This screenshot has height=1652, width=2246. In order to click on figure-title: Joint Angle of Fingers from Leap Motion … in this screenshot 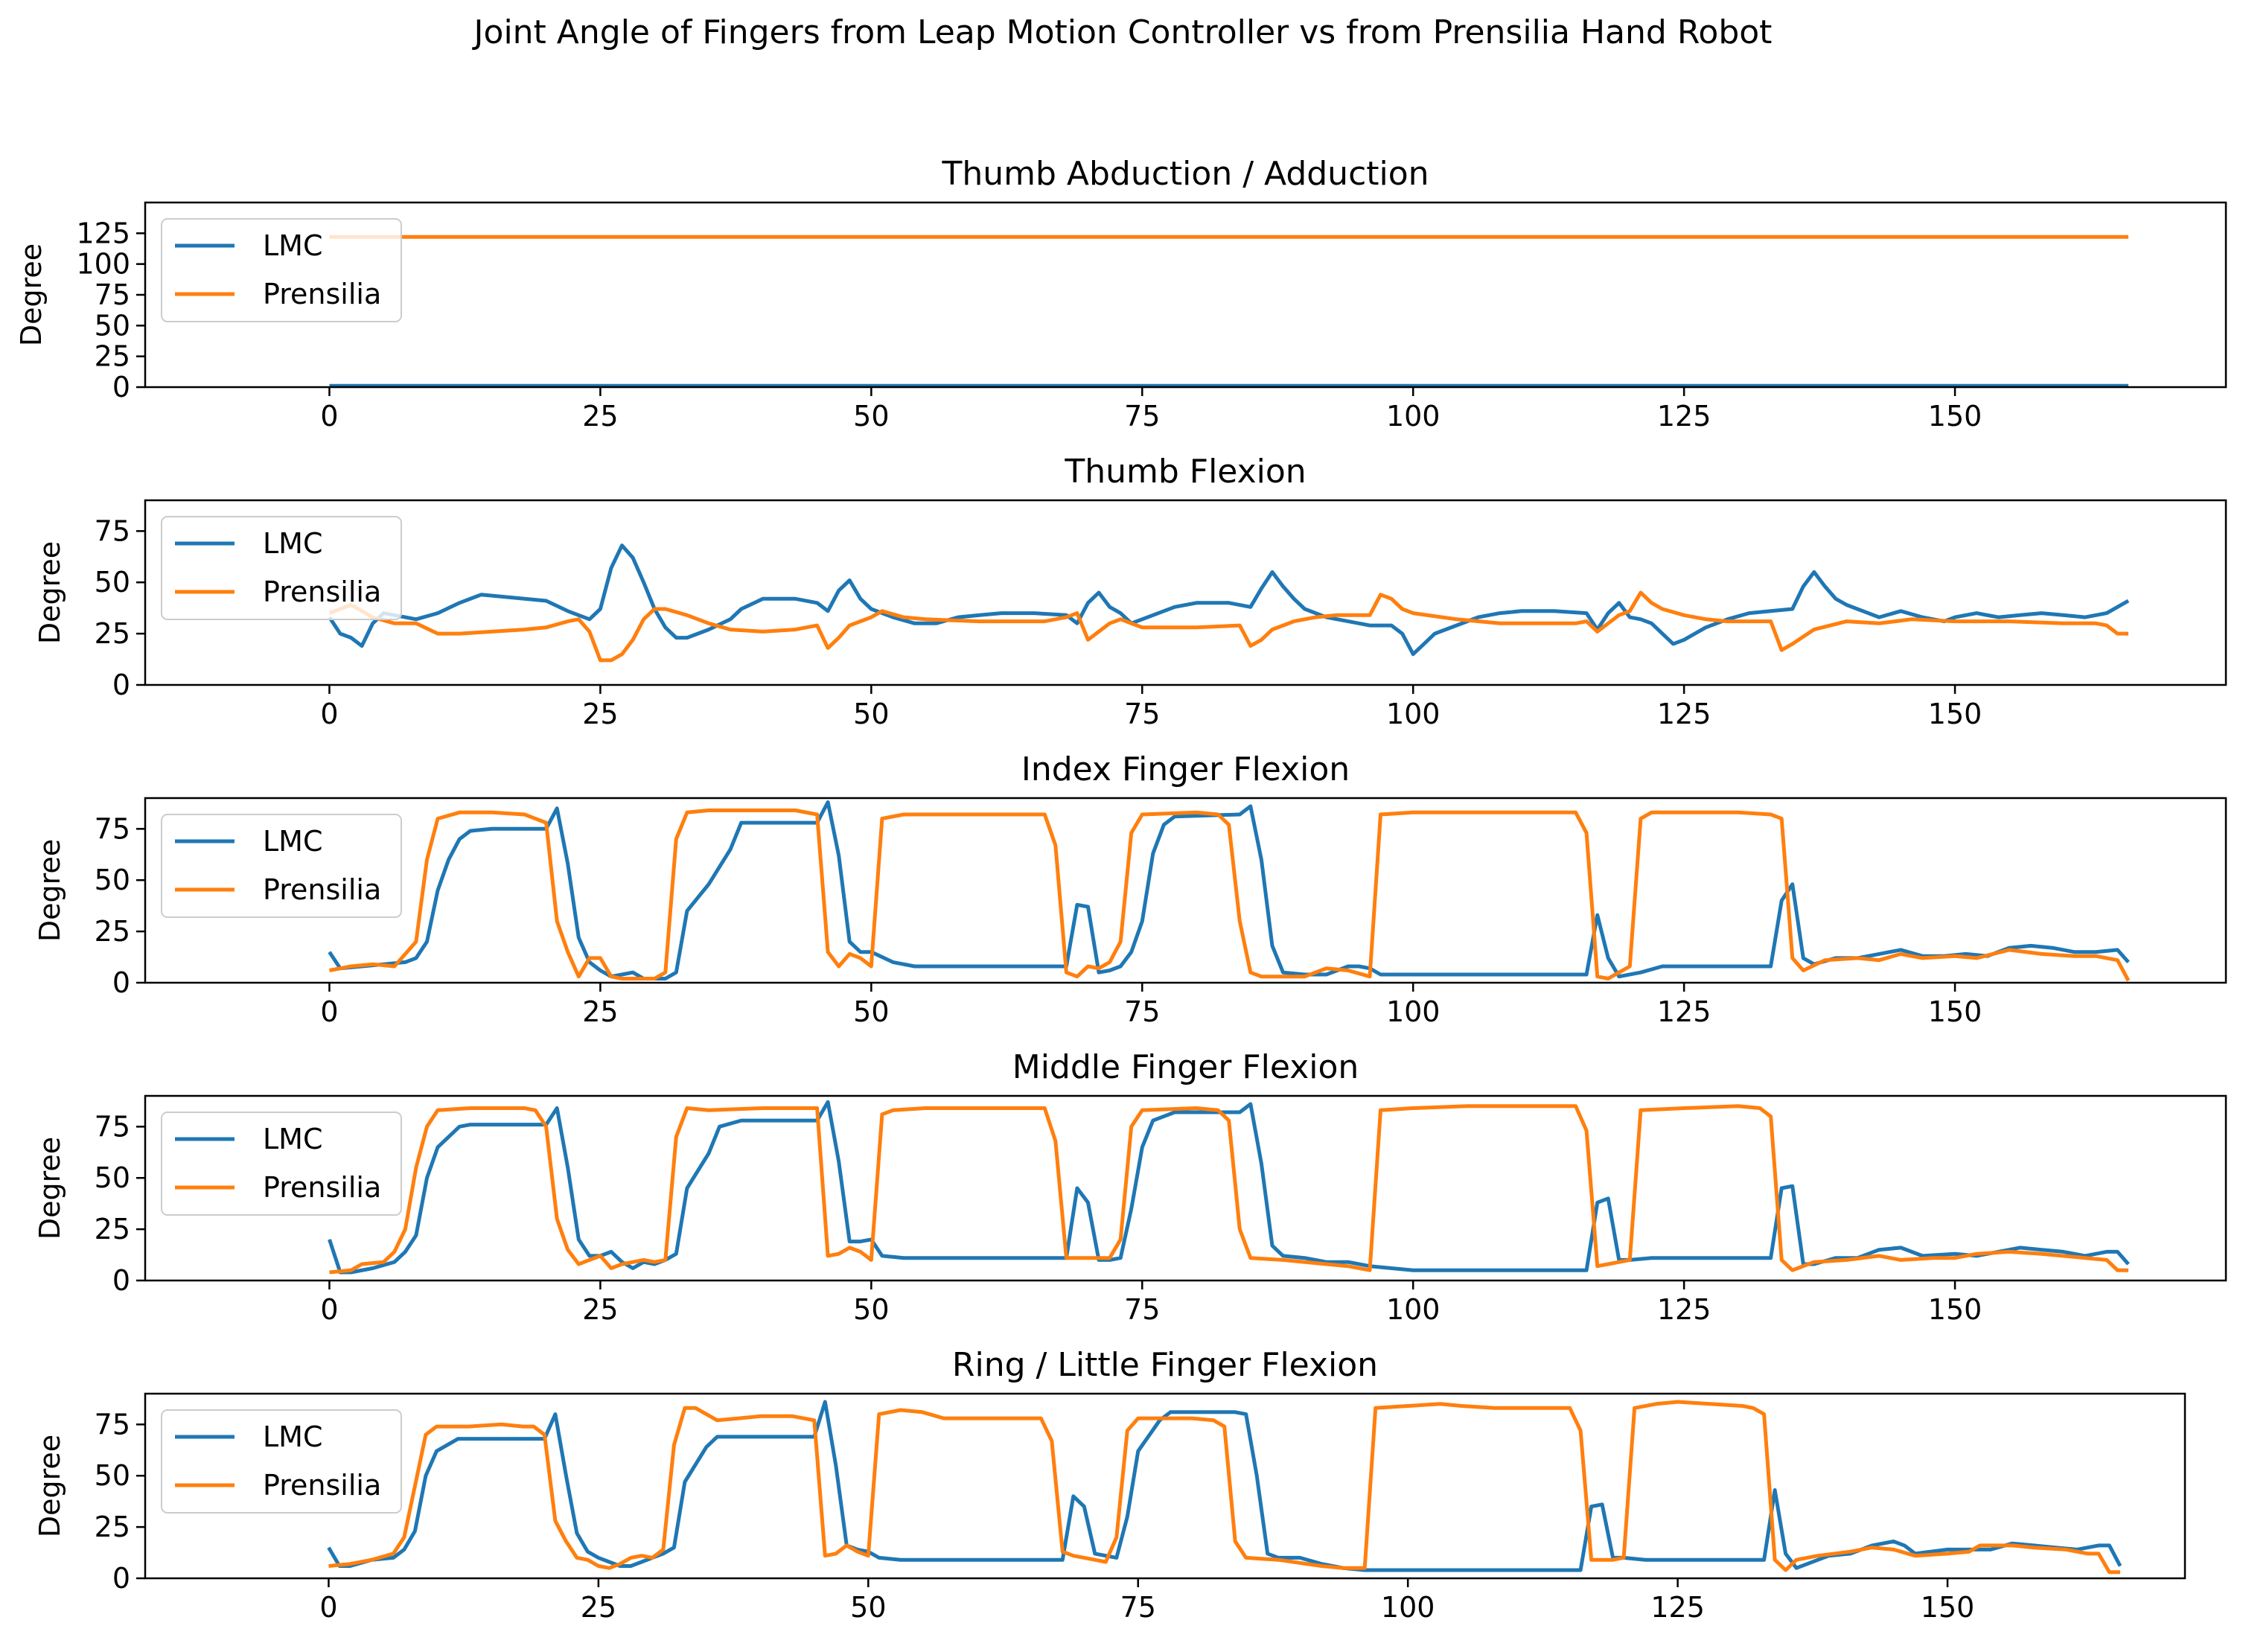, I will do `click(1123, 32)`.